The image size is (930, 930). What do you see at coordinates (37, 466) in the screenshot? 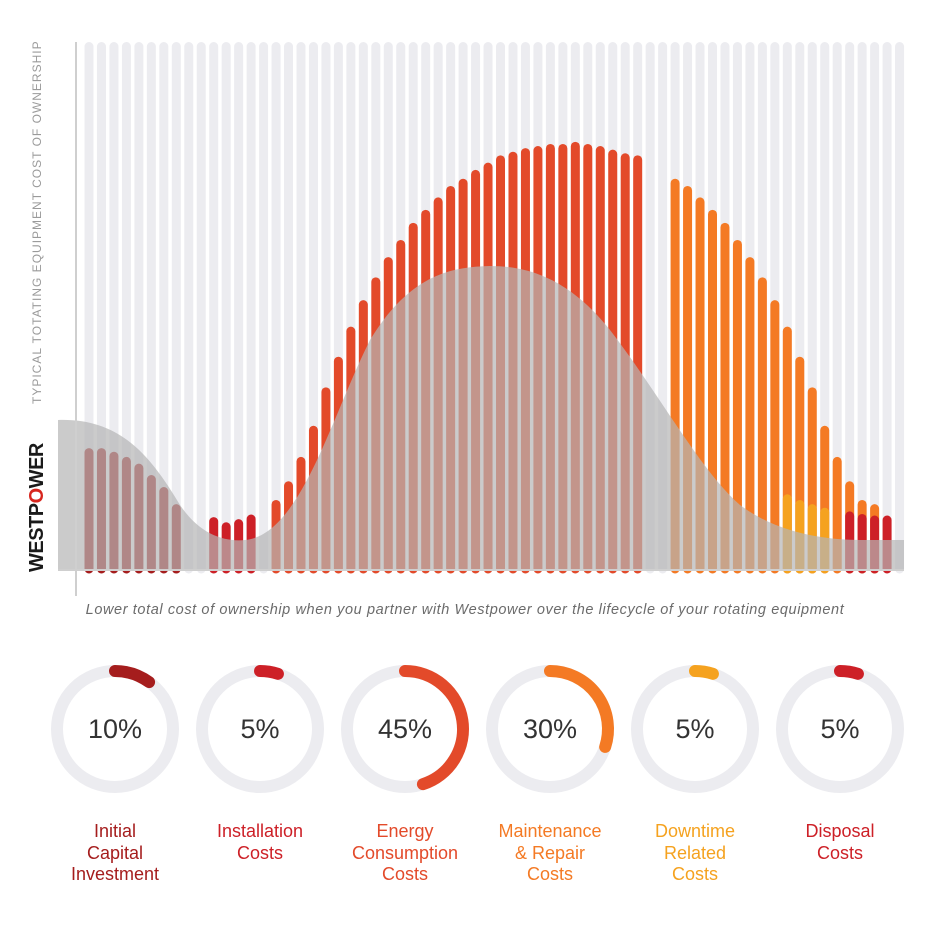
I see `logo-part-2: WER` at bounding box center [37, 466].